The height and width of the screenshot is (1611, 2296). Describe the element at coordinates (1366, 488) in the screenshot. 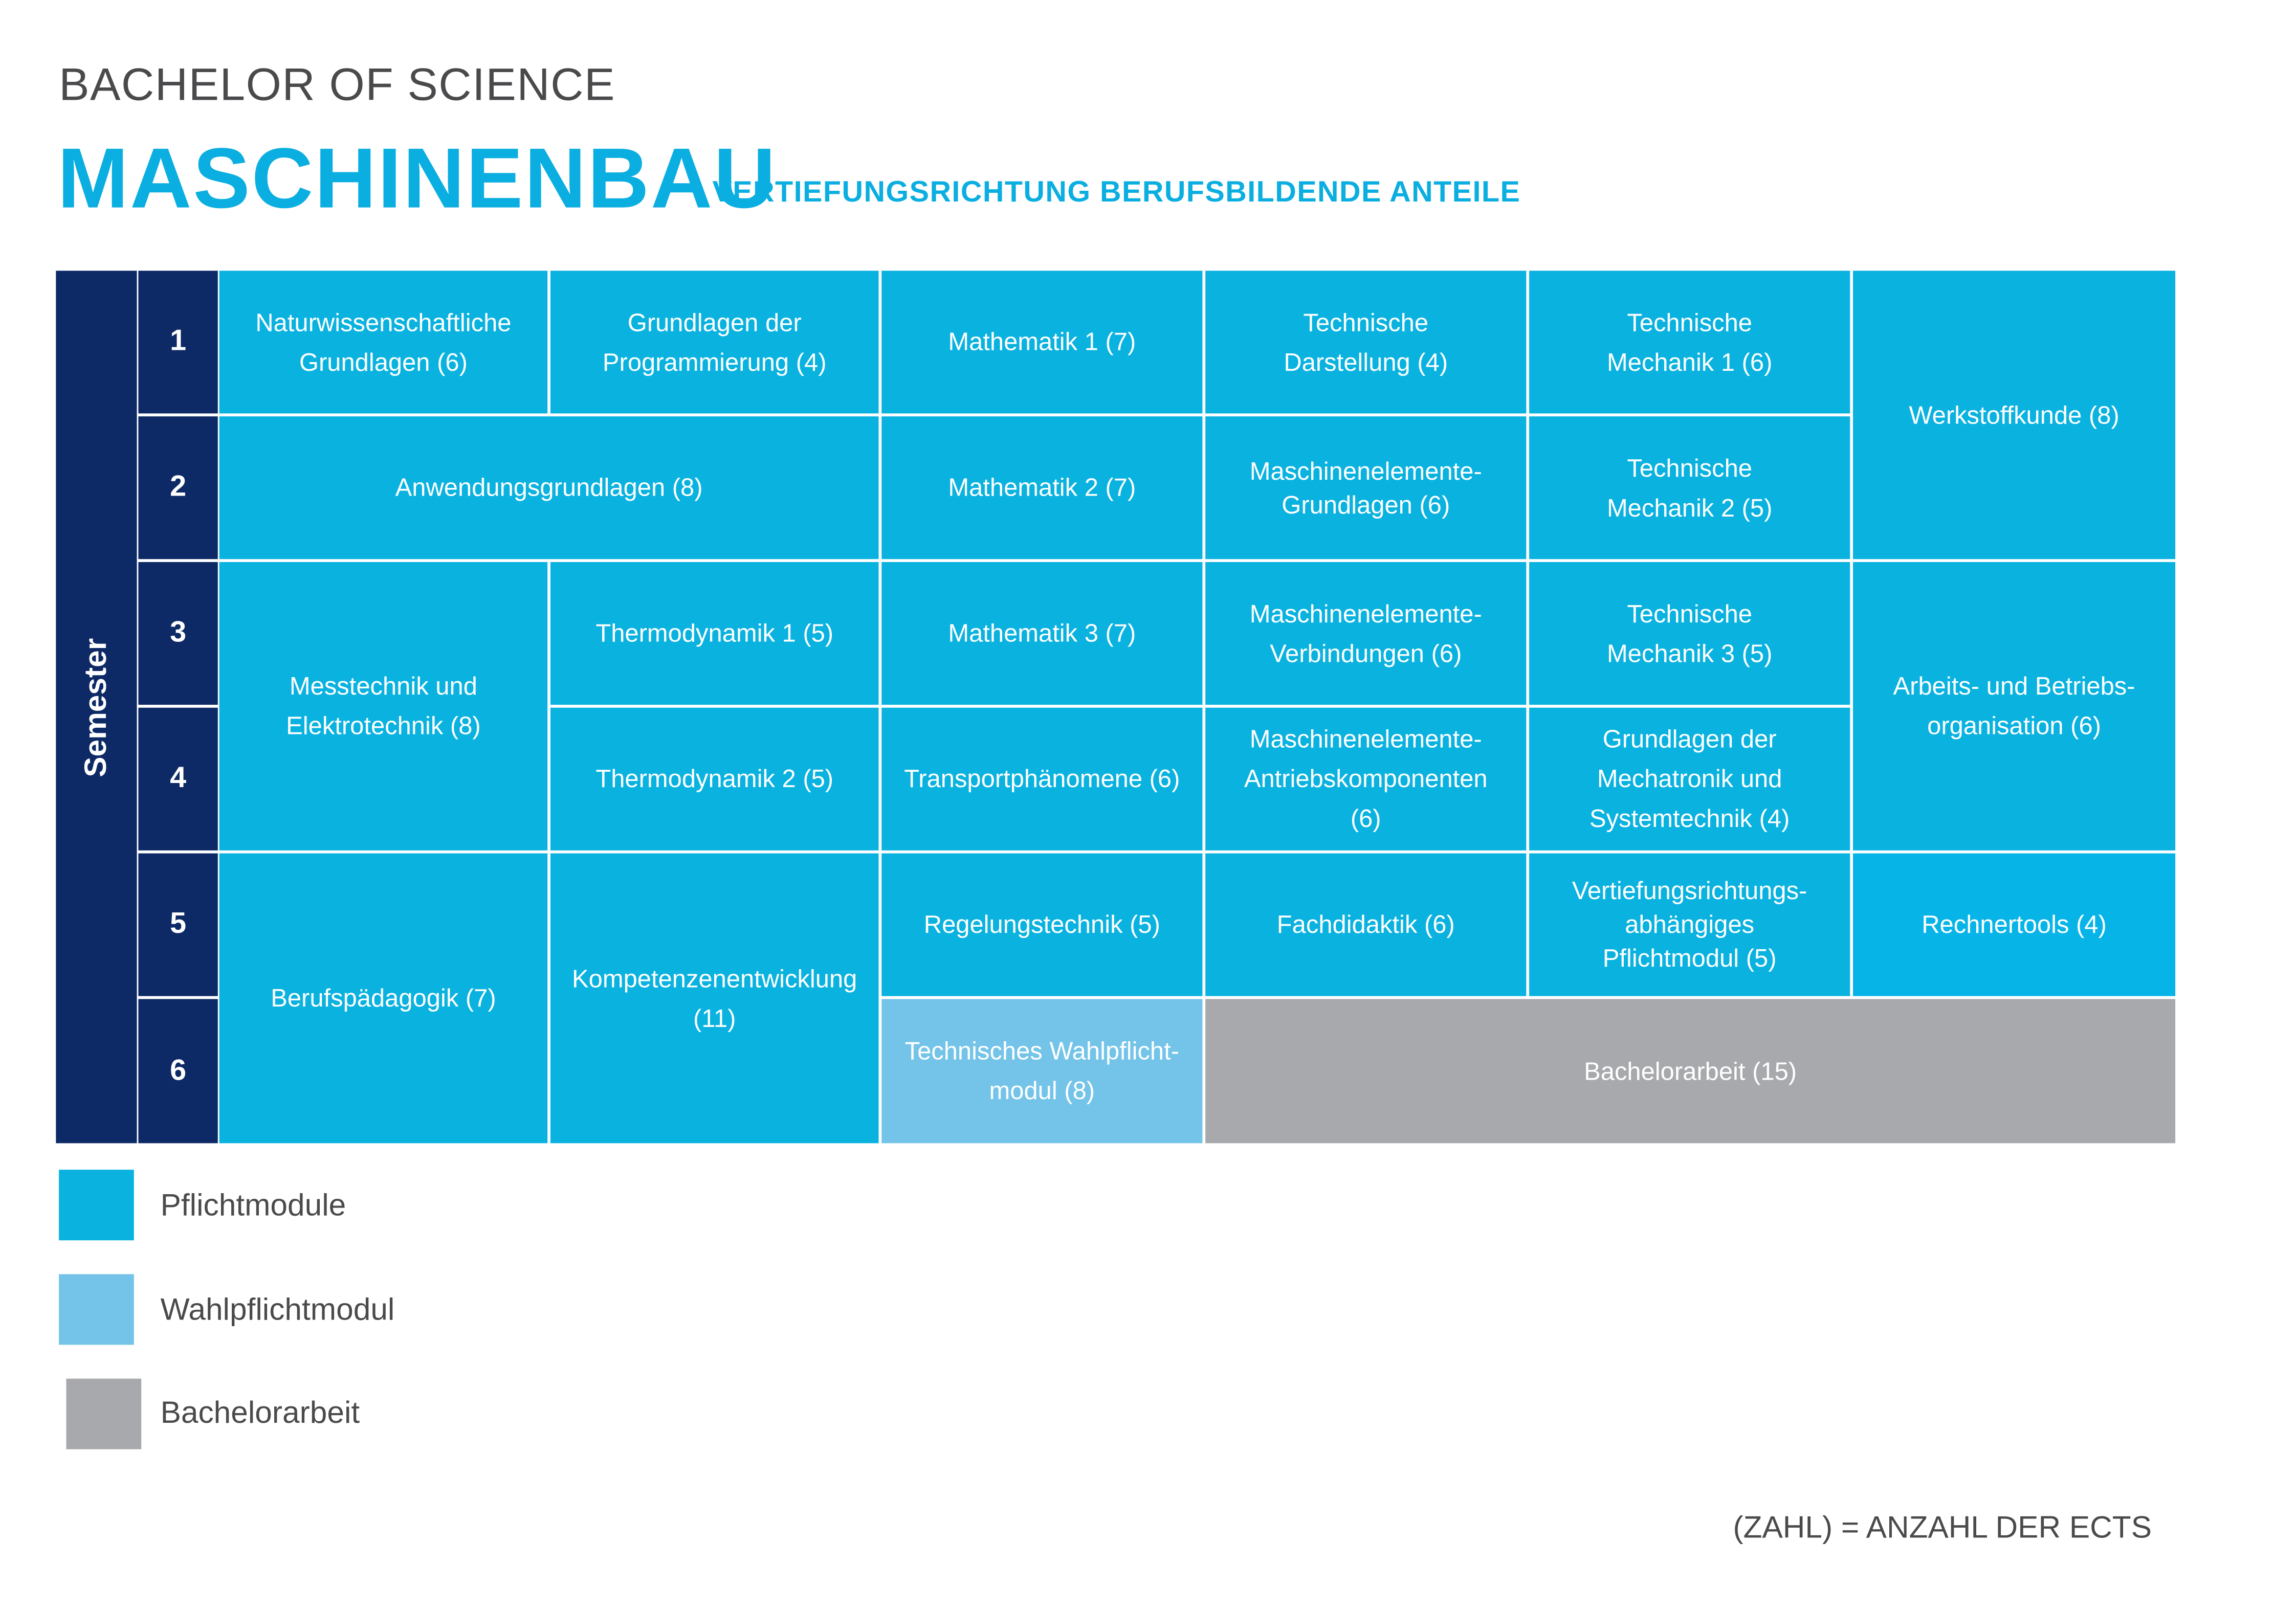

I see `module-cell: Maschinenelemente- Grundlagen (6)` at that location.